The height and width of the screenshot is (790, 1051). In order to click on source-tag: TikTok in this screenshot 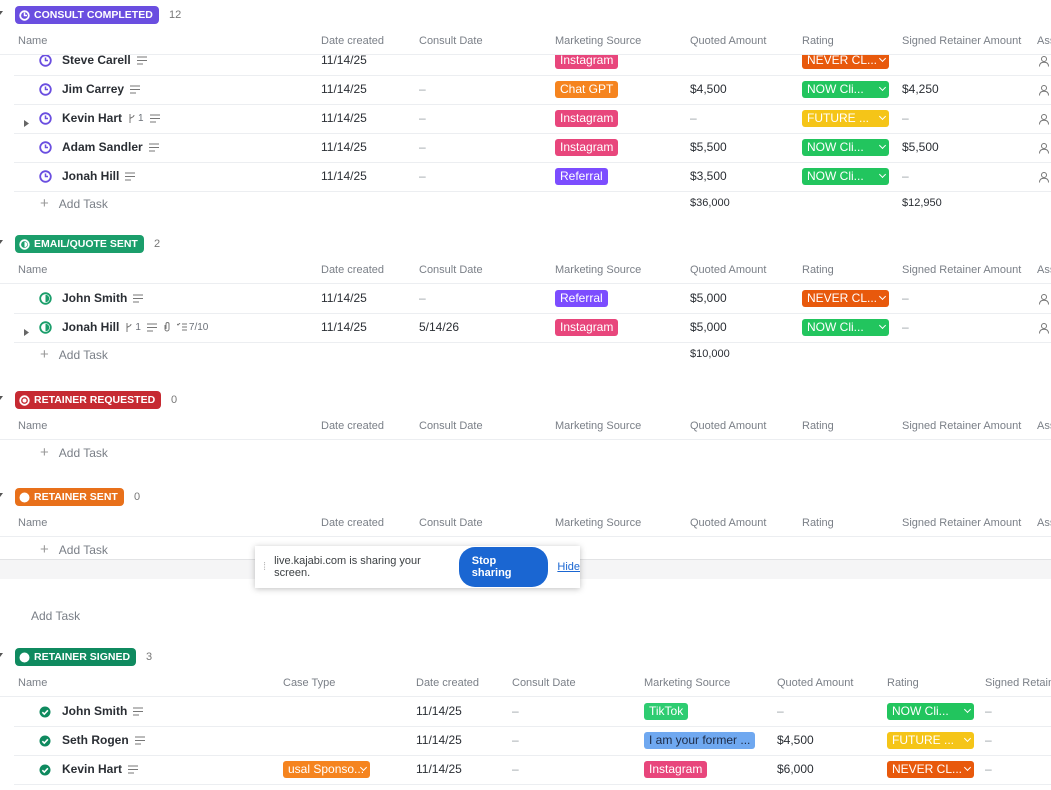, I will do `click(666, 711)`.